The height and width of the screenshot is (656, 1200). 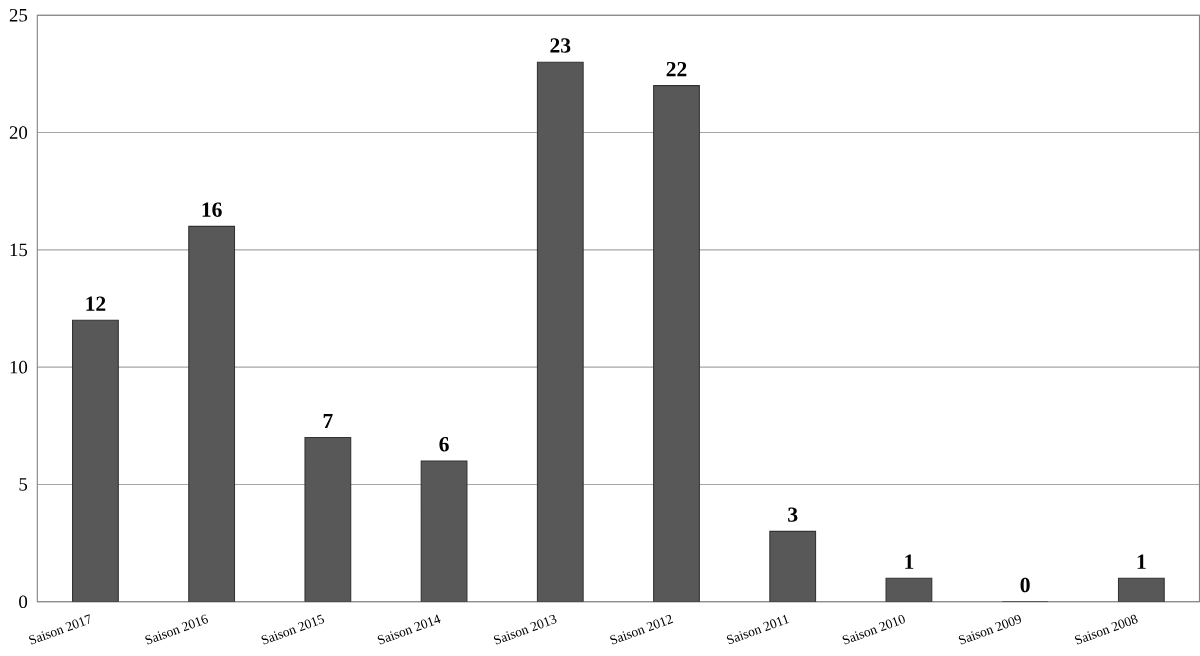 I want to click on y-tick-label: 15, so click(x=19, y=249).